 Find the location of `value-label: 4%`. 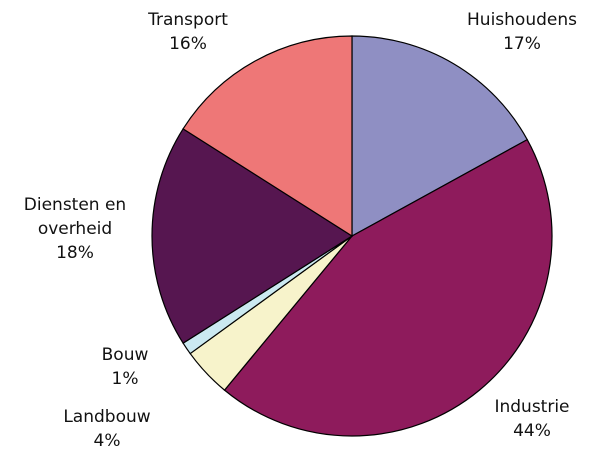

value-label: 4% is located at coordinates (107, 441).